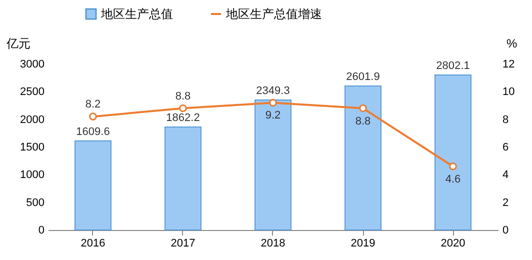  I want to click on y2-tick-label: 4, so click(505, 175).